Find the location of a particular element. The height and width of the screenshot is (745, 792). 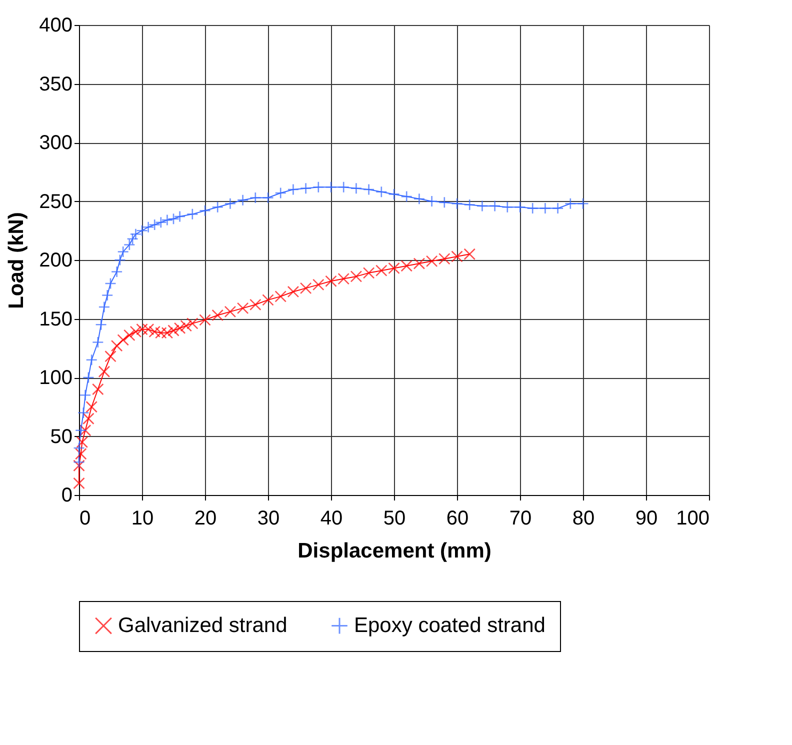

x-tick-label: 100 is located at coordinates (693, 519).